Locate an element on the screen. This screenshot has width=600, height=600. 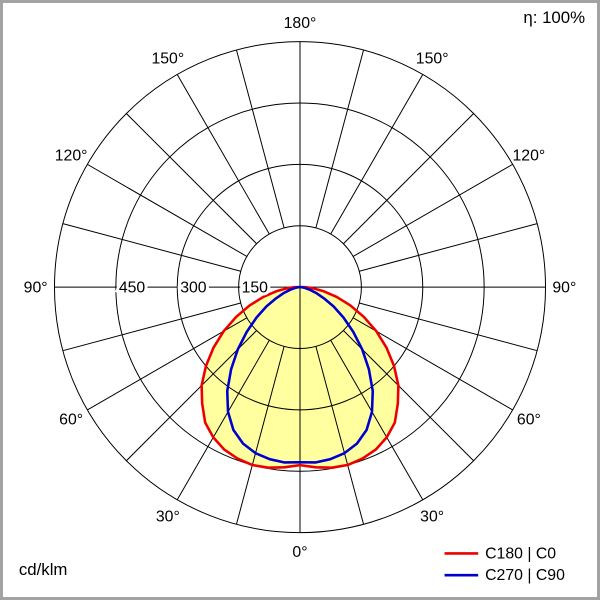
angle-label-60-right: 60° is located at coordinates (529, 420).